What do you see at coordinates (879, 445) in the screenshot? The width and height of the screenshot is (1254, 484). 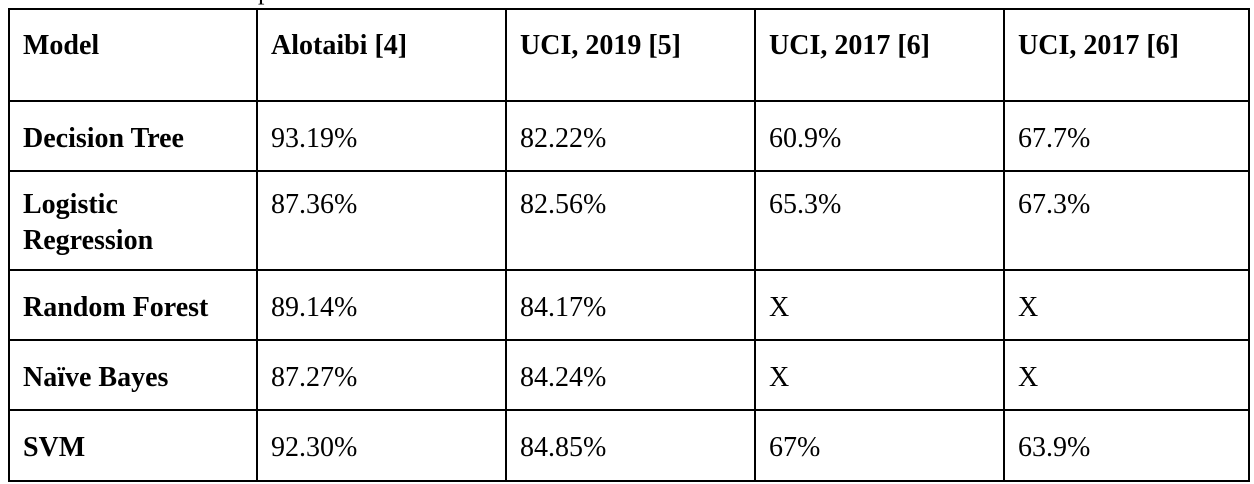 I see `table-cell: 67%` at bounding box center [879, 445].